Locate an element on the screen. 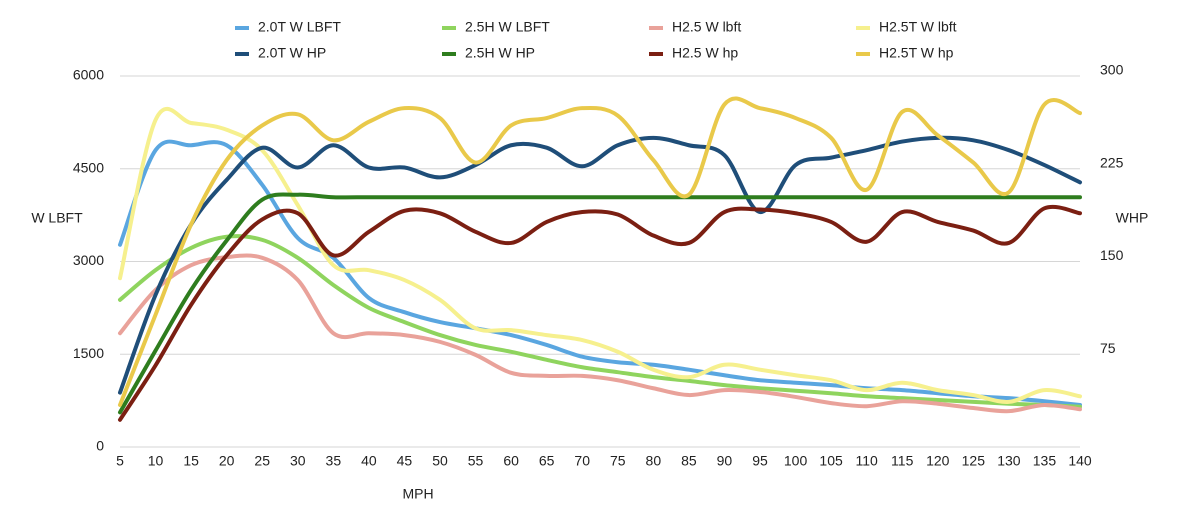 The height and width of the screenshot is (527, 1197). y-tick-label: 6000 is located at coordinates (88, 75).